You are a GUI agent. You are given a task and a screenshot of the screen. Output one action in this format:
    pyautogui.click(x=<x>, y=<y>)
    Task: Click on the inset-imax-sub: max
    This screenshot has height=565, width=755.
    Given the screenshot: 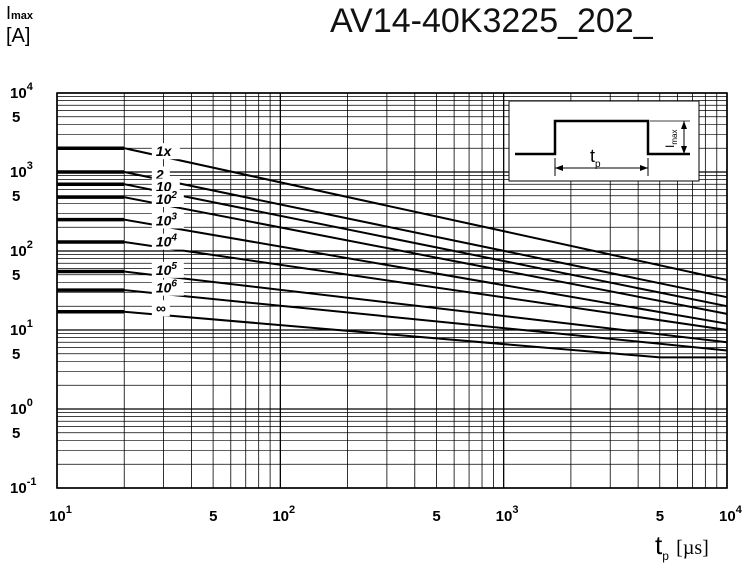 What is the action you would take?
    pyautogui.click(x=674, y=137)
    